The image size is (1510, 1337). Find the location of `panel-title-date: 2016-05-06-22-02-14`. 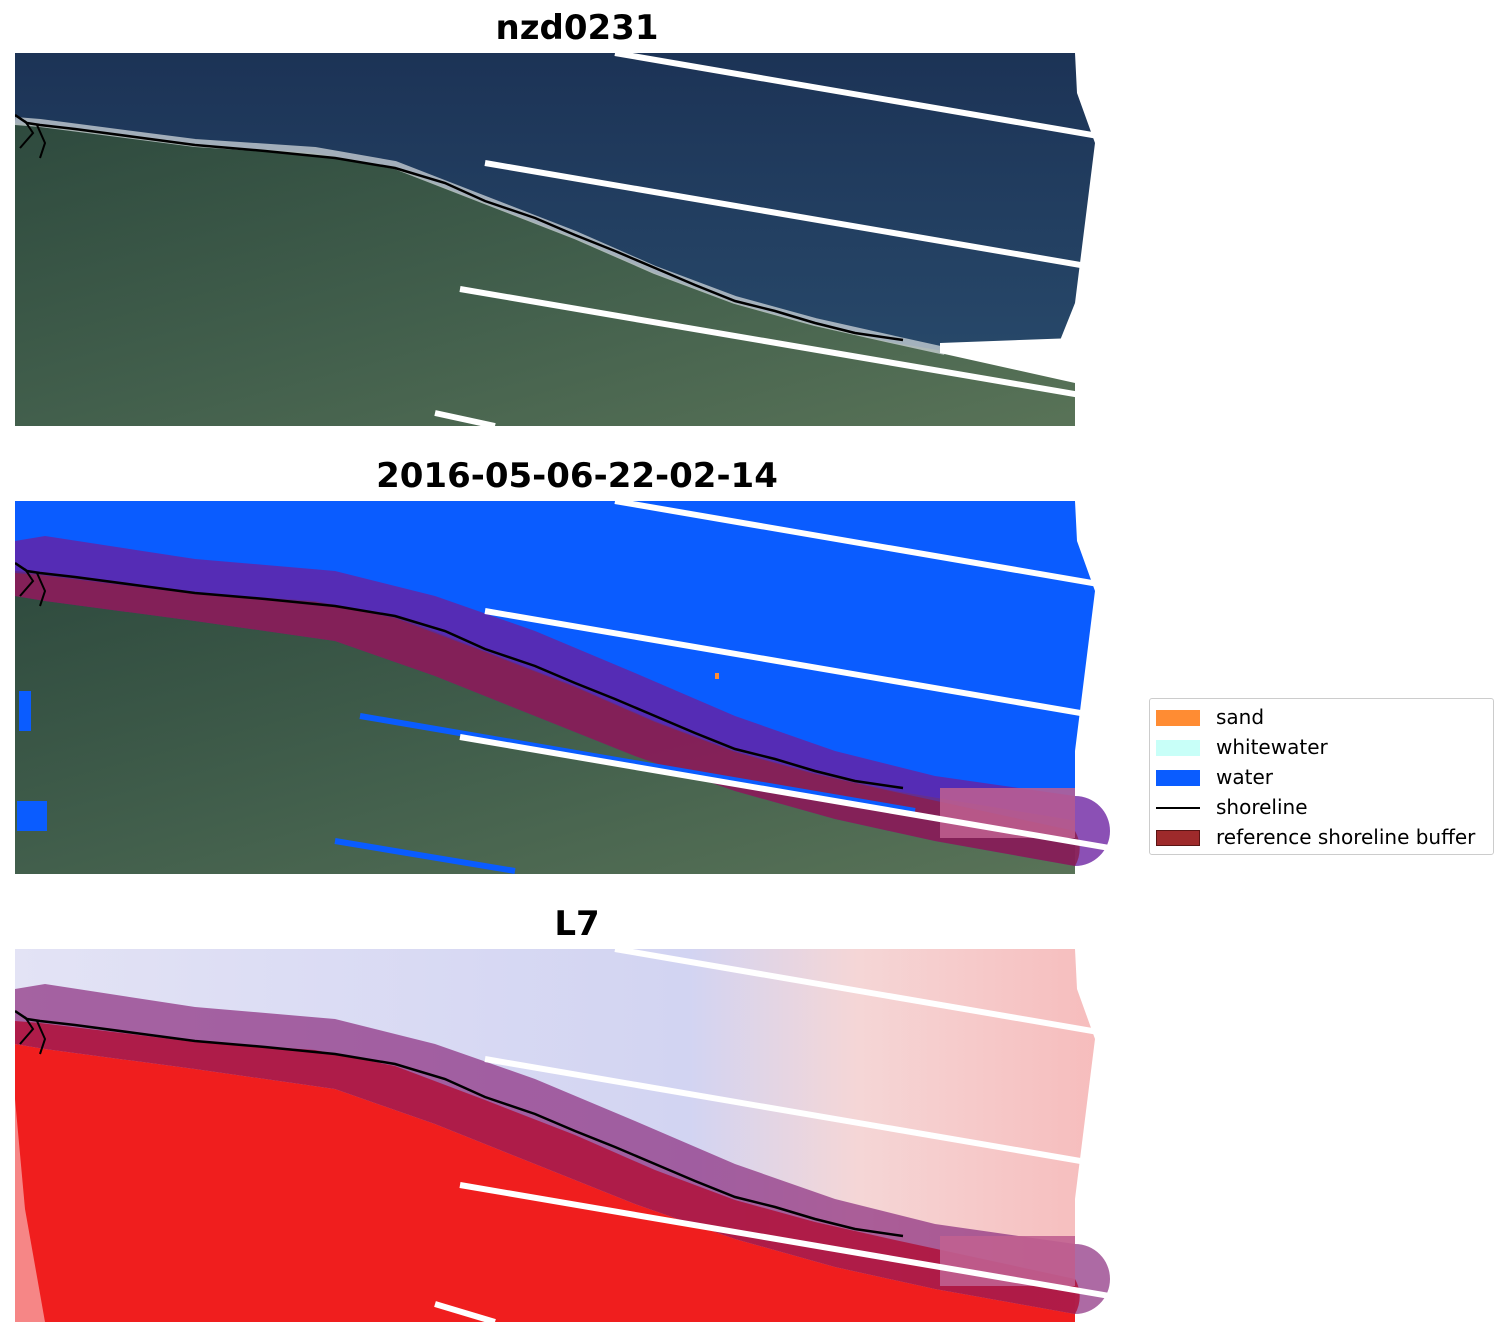

panel-title-date: 2016-05-06-22-02-14 is located at coordinates (577, 476).